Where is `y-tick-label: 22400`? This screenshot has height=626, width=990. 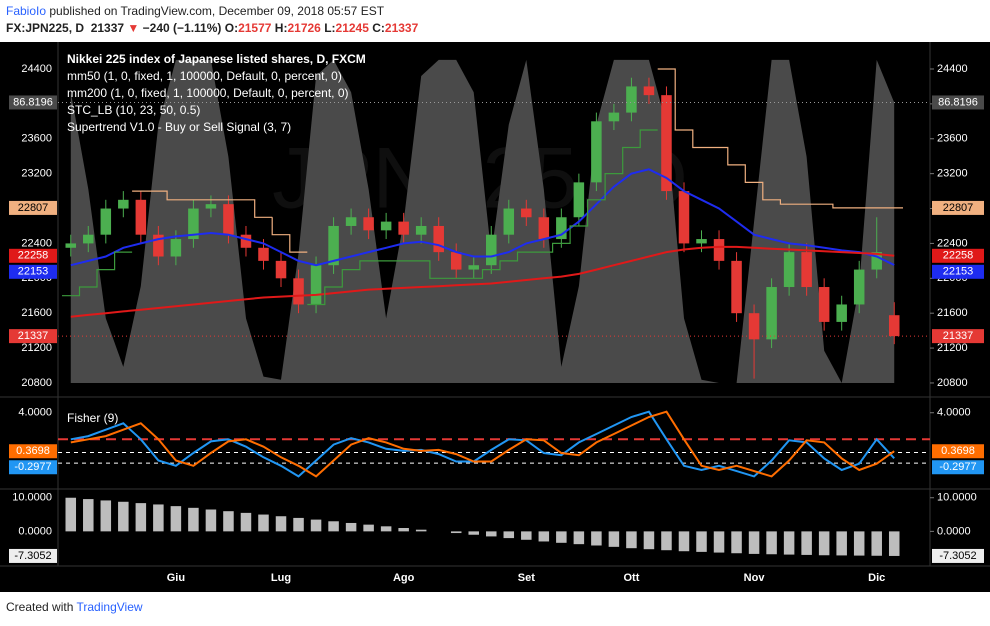
y-tick-label: 22400 is located at coordinates (952, 243).